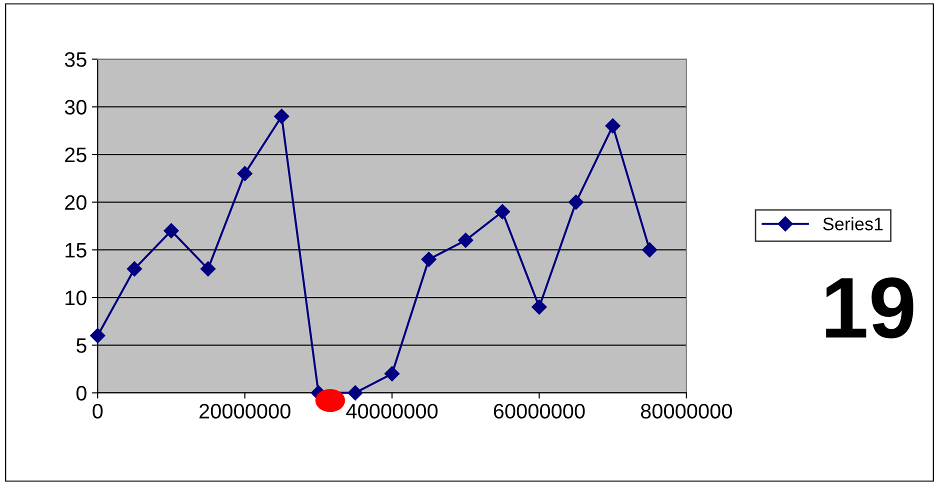  What do you see at coordinates (392, 411) in the screenshot?
I see `x-tick-label: 40000000` at bounding box center [392, 411].